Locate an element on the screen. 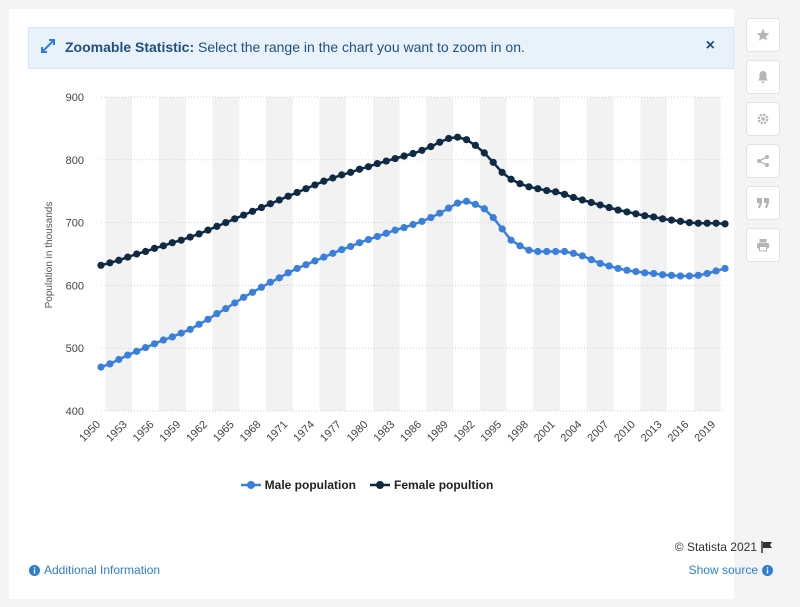  favorite-button is located at coordinates (763, 35).